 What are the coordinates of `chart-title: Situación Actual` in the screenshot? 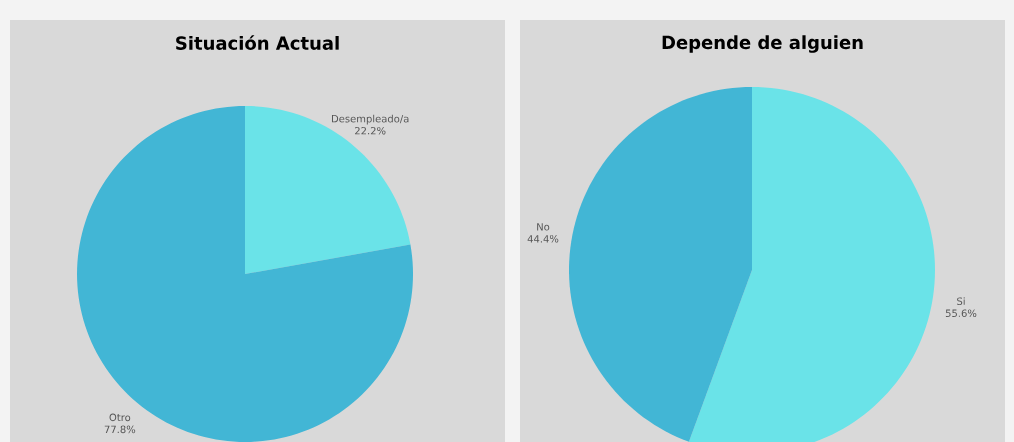 It's located at (257, 42).